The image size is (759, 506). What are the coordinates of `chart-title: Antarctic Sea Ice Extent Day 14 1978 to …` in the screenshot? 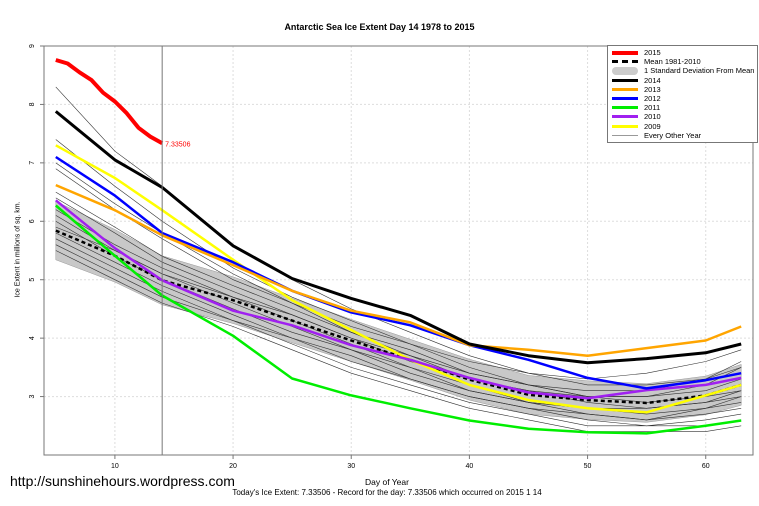 It's located at (379, 27).